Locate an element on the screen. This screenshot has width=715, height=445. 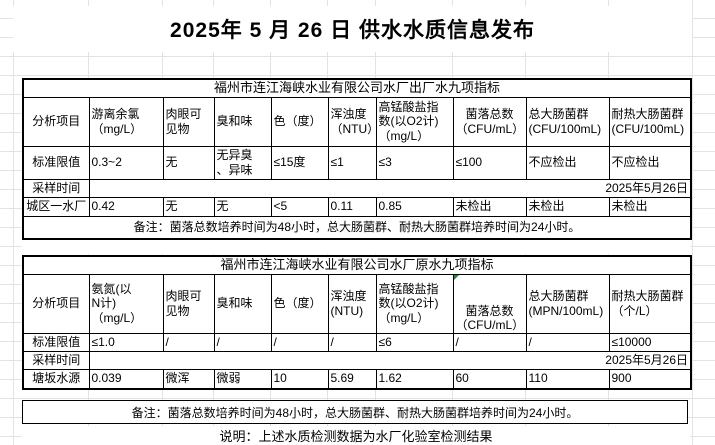
row-label: 城区一水厂 is located at coordinates (56, 206).